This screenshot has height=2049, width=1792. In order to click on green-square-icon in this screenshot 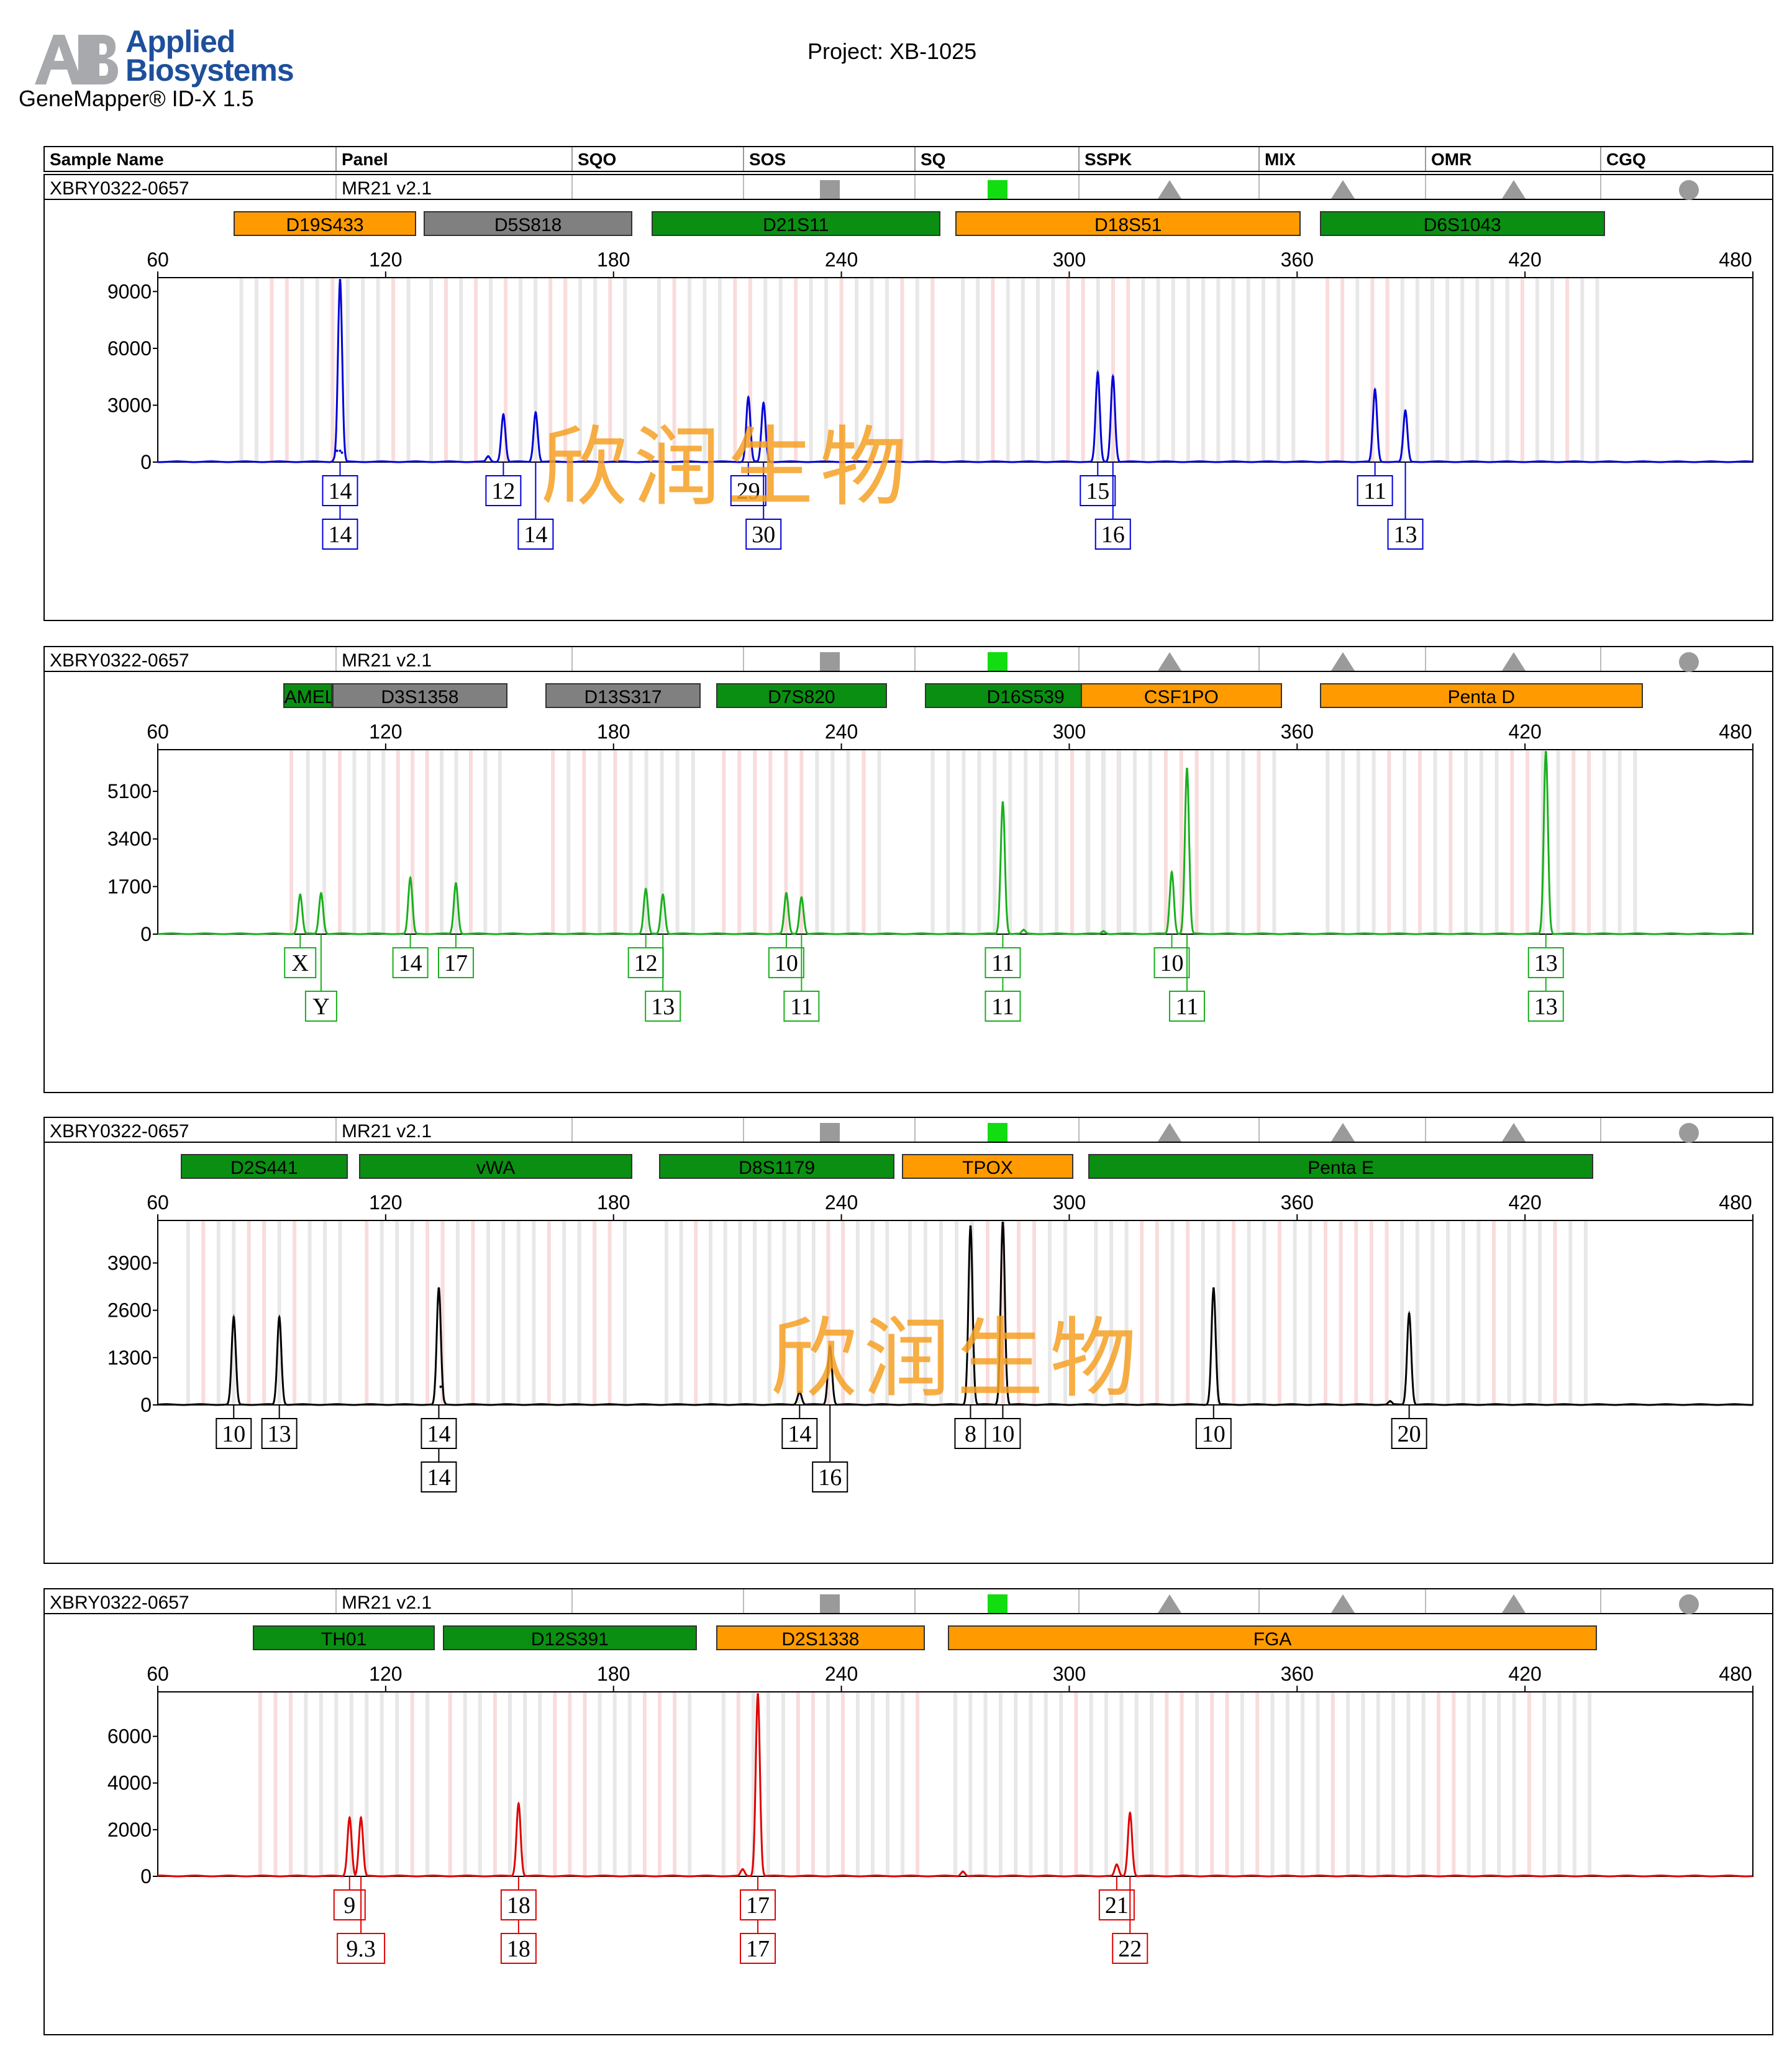, I will do `click(997, 661)`.